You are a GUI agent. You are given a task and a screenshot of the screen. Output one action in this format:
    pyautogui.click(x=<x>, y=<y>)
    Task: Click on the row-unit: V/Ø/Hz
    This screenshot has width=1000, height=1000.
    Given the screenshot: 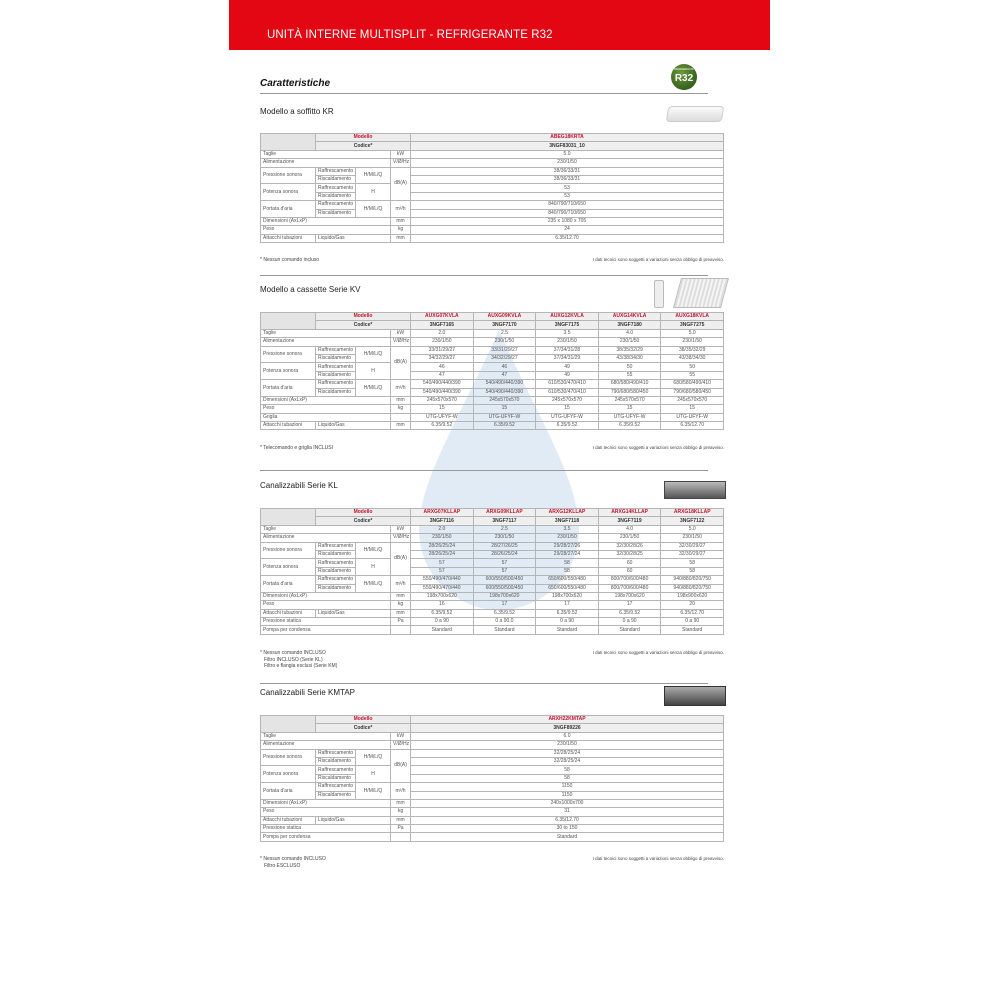 What is the action you would take?
    pyautogui.click(x=400, y=163)
    